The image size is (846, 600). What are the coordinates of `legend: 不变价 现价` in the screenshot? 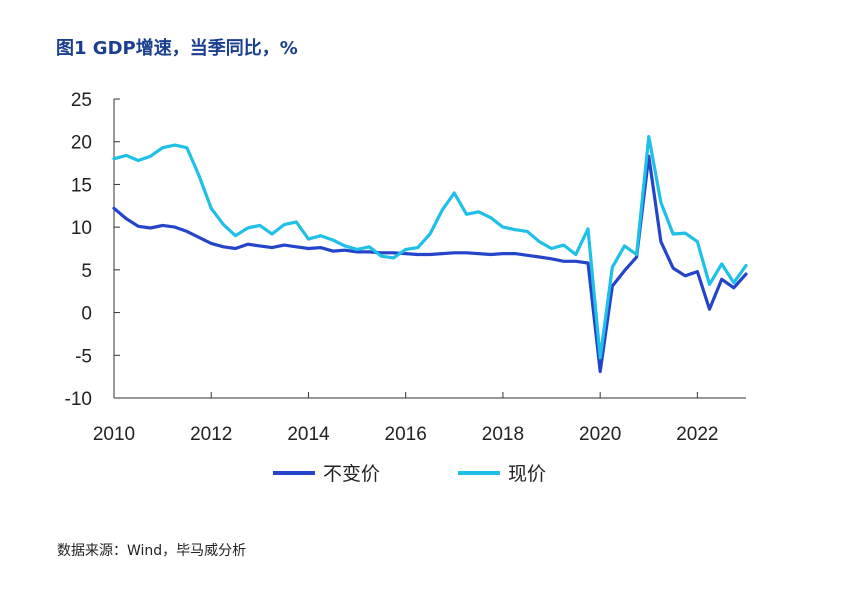 It's located at (409, 474).